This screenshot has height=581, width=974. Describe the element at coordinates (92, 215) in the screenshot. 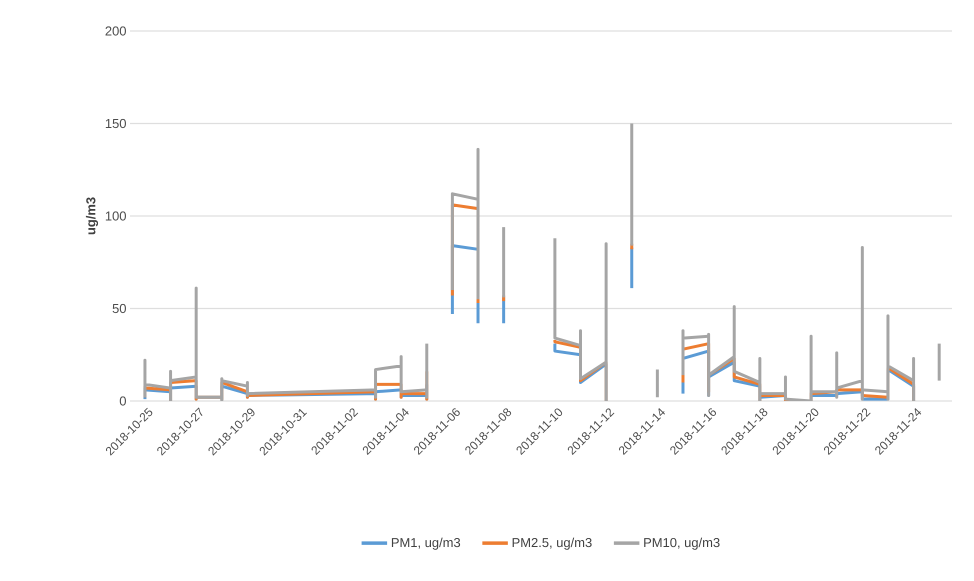

I see `y-axis-title: ug/m3` at that location.